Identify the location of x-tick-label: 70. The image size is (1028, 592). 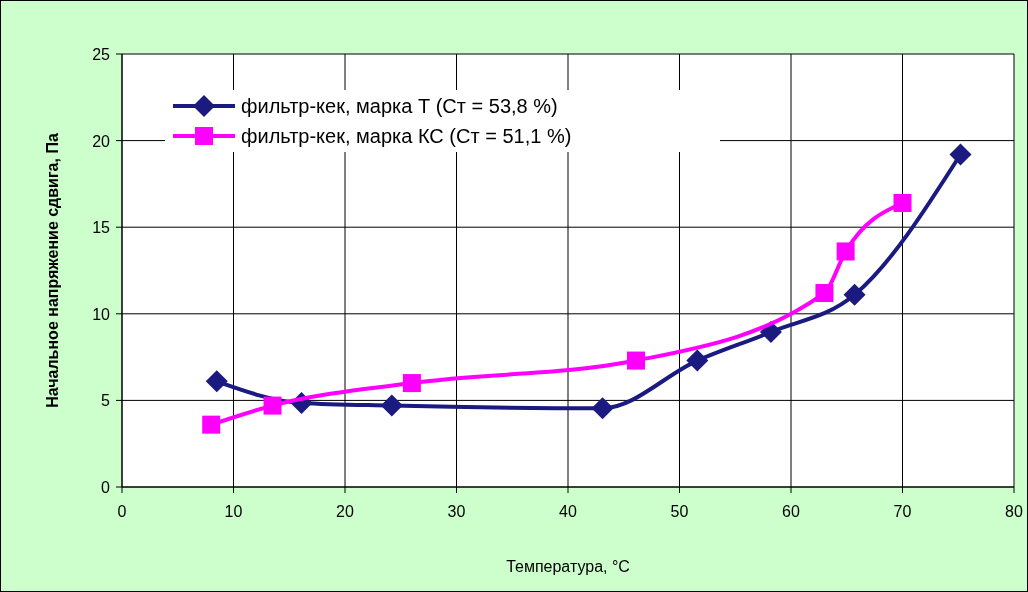
(902, 511).